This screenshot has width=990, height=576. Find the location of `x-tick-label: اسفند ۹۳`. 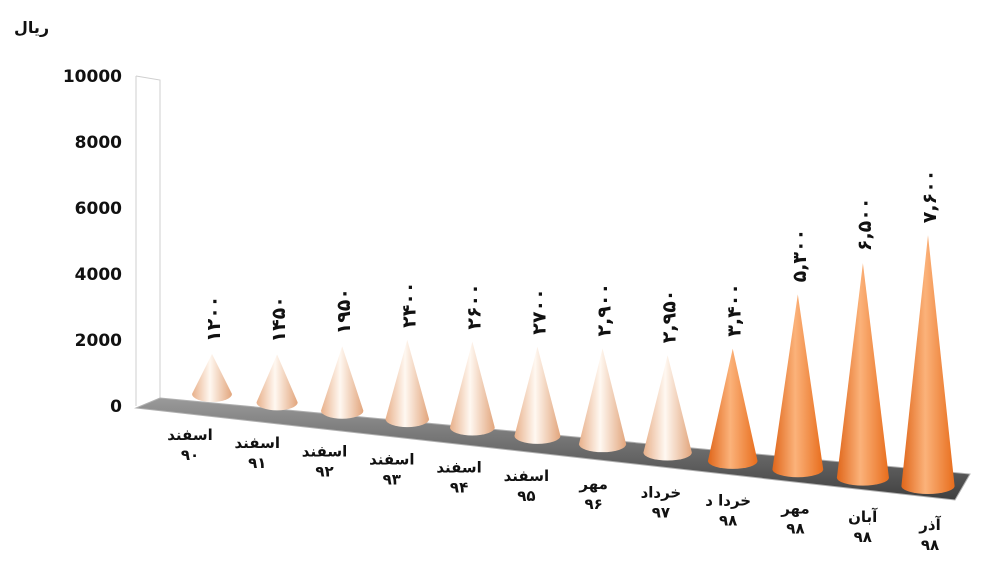

x-tick-label: اسفند ۹۳ is located at coordinates (391, 470).